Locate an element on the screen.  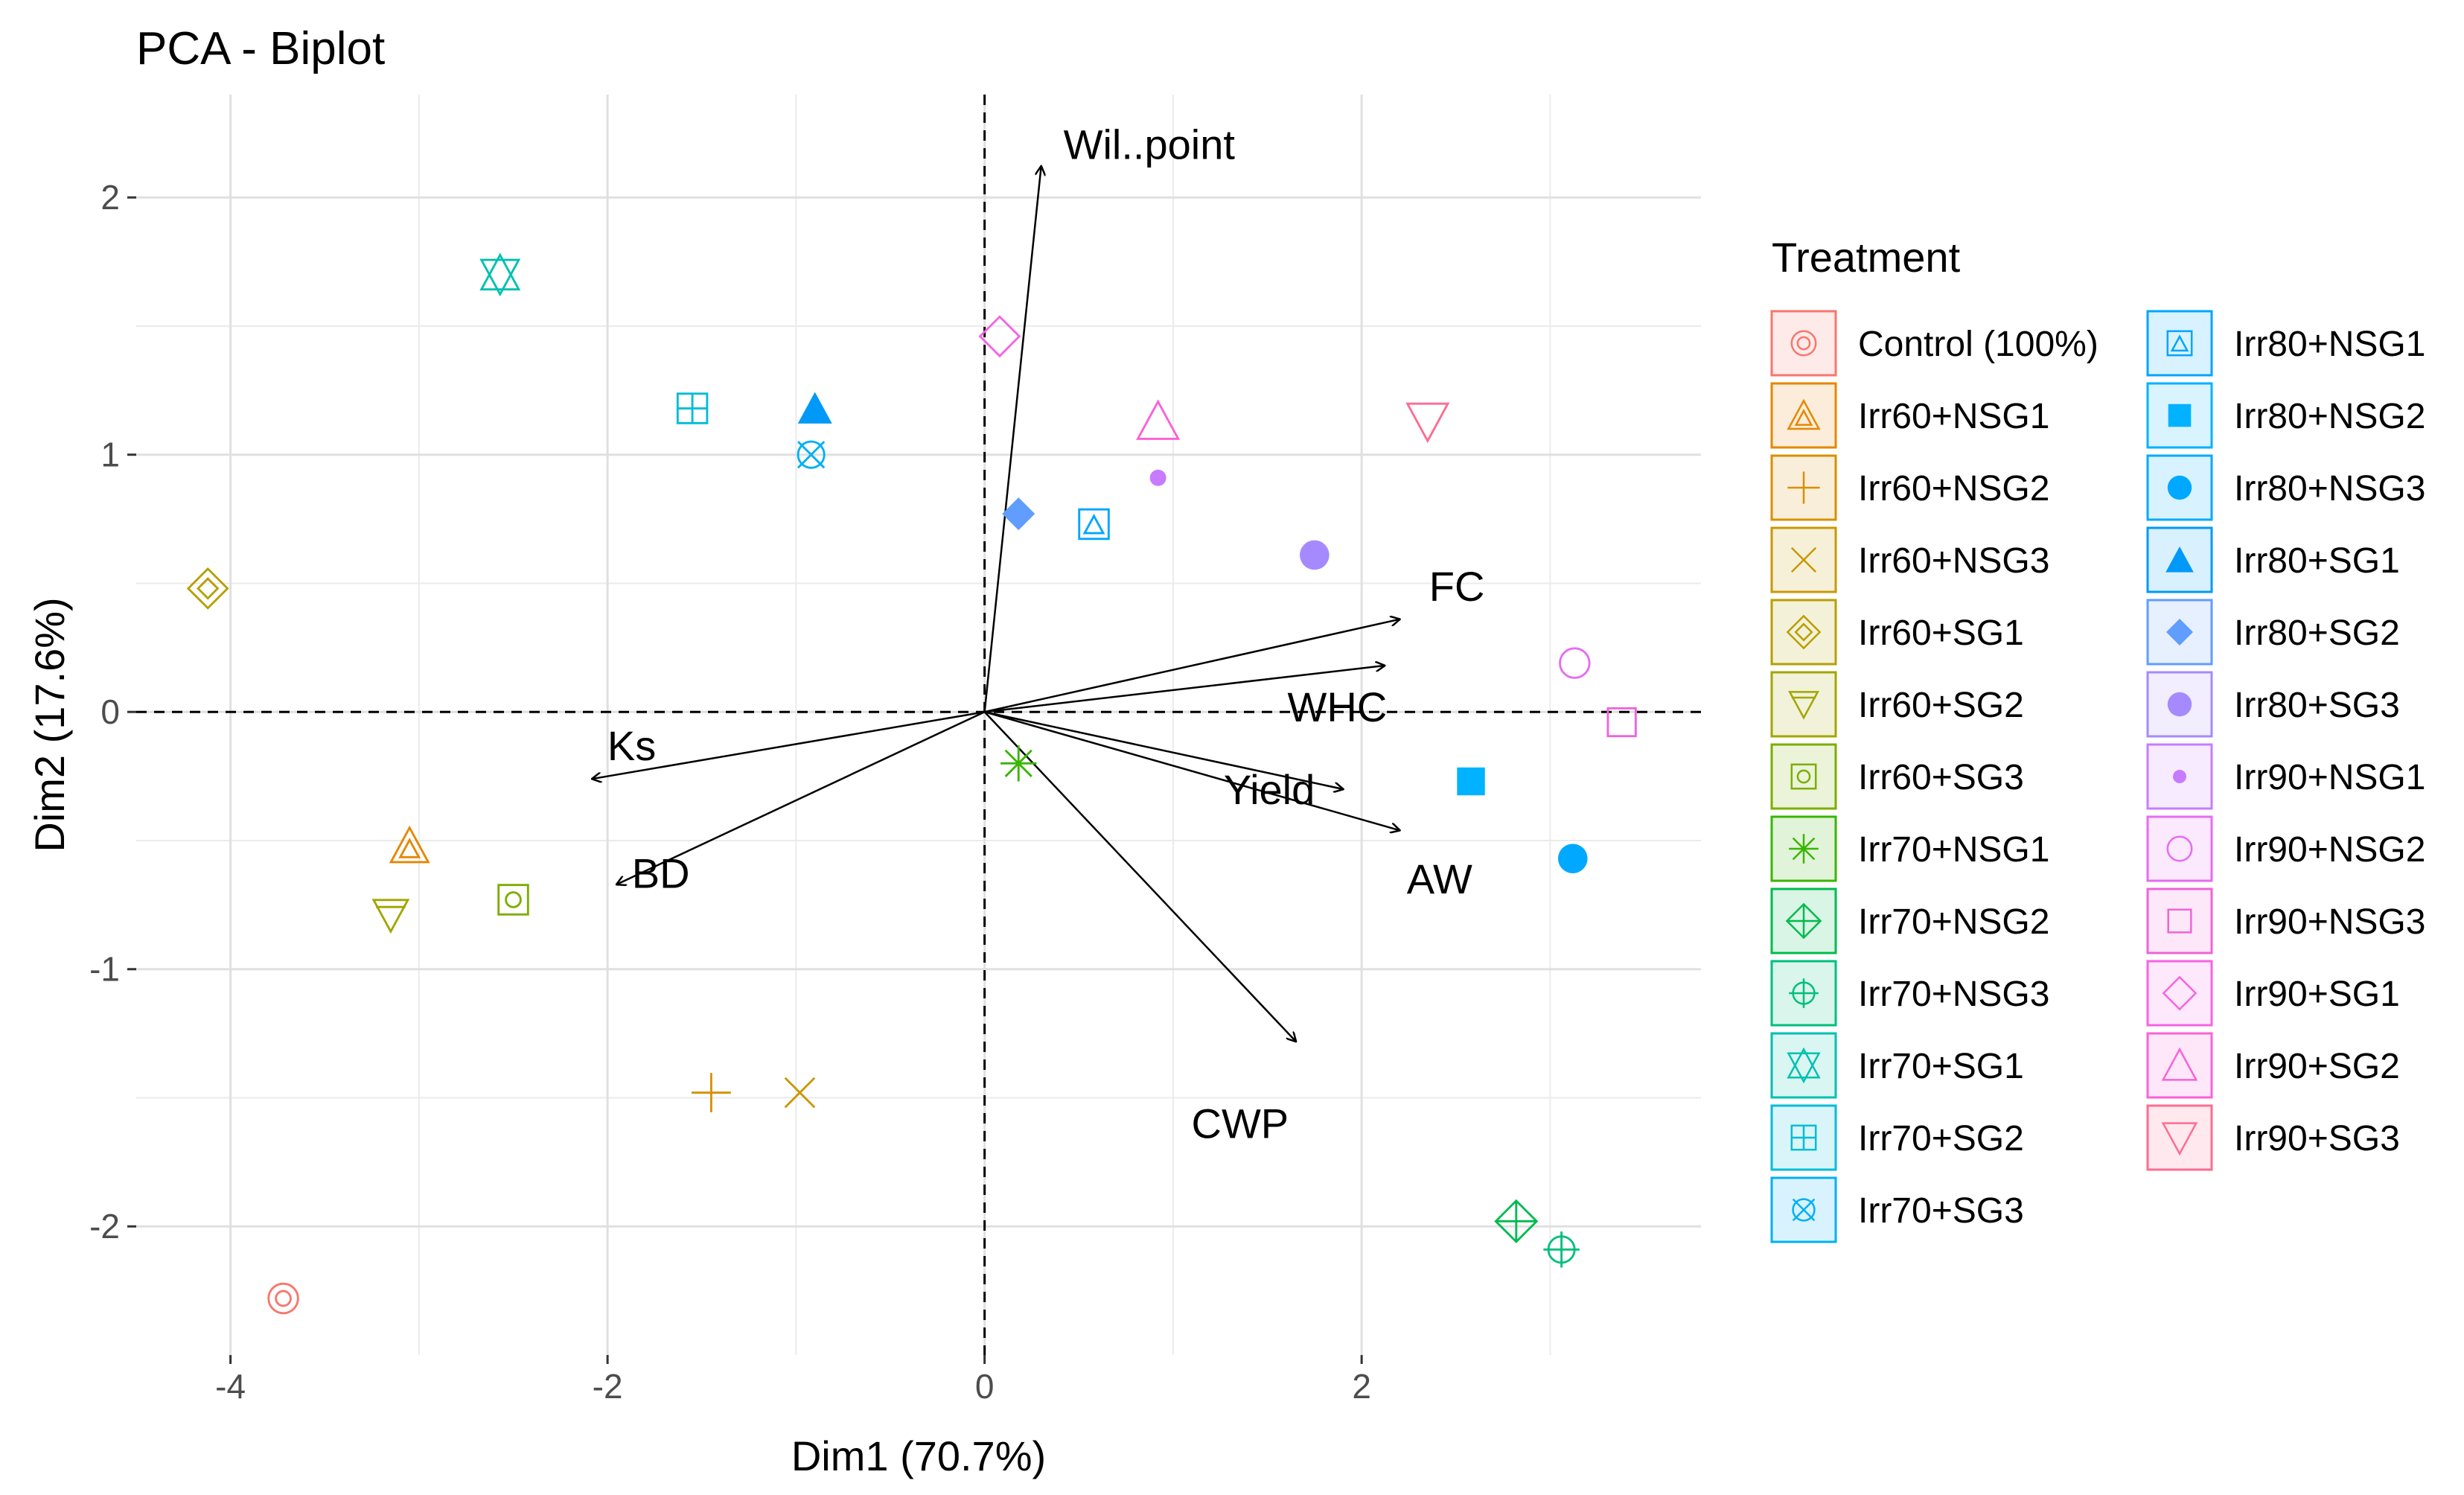
y-tick-label: 0 is located at coordinates (110, 711).